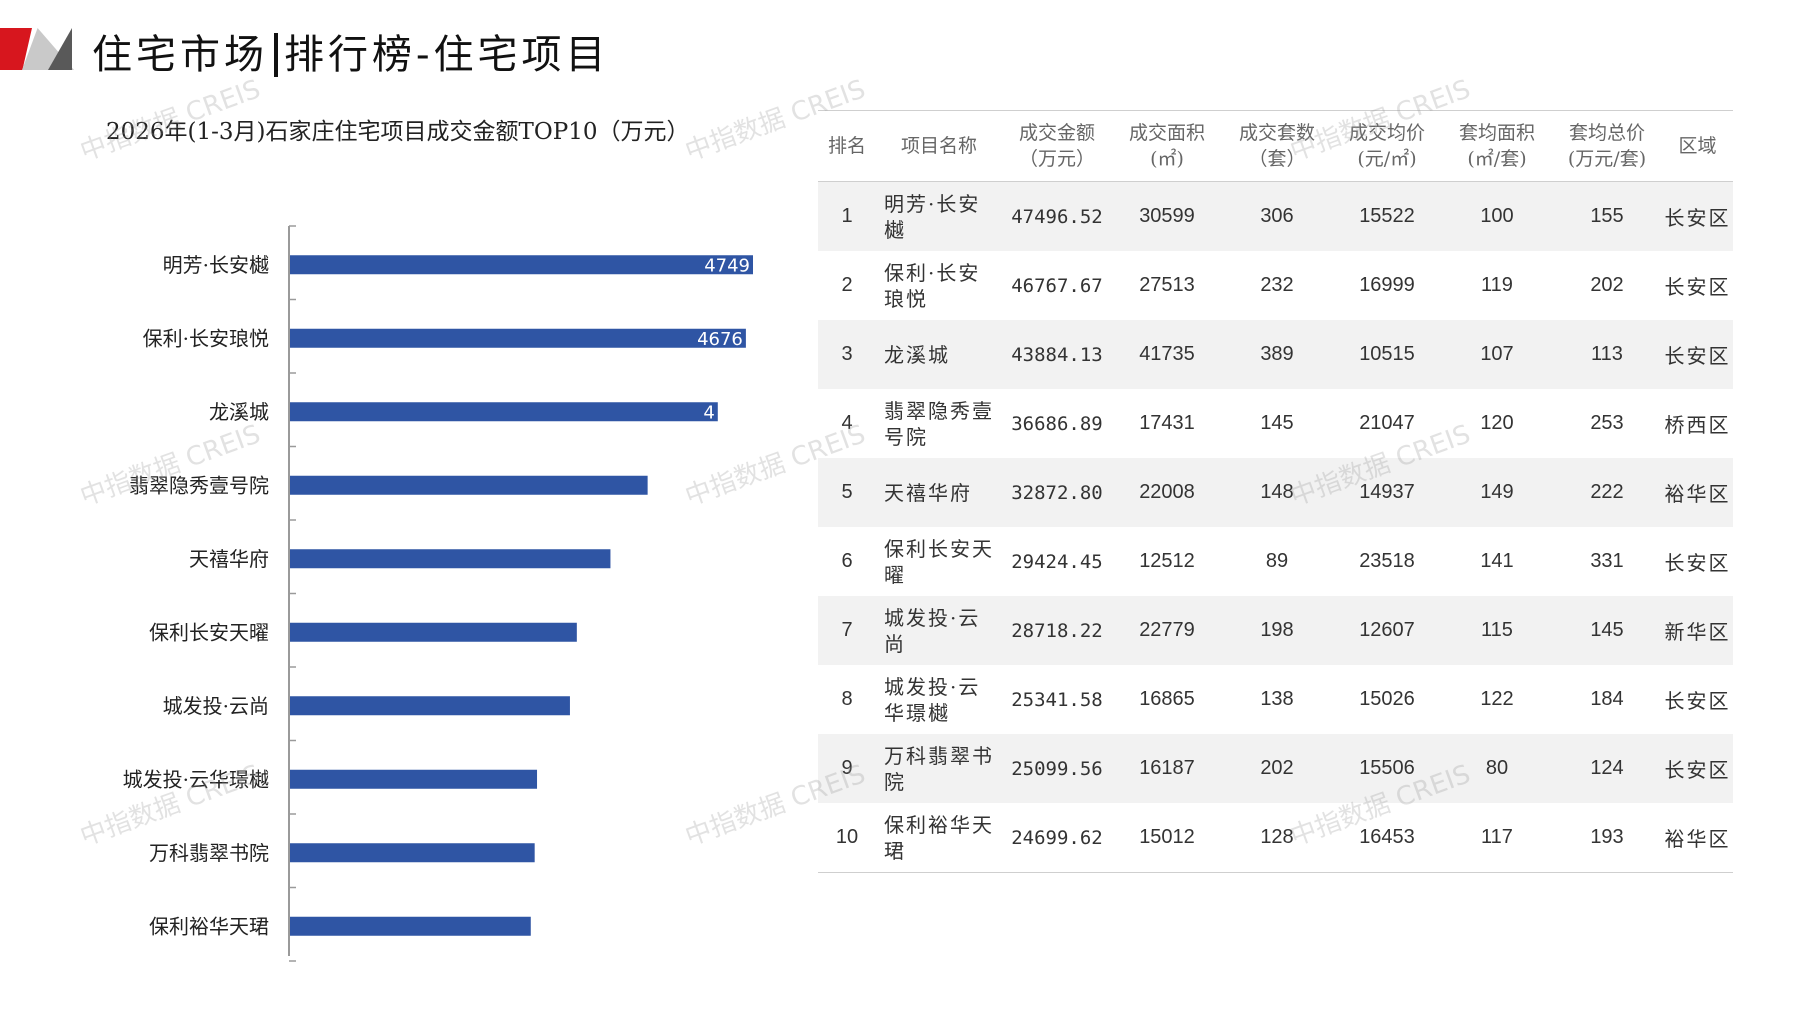 The height and width of the screenshot is (1010, 1797). Describe the element at coordinates (1167, 699) in the screenshot. I see `table-cell: 16865` at that location.